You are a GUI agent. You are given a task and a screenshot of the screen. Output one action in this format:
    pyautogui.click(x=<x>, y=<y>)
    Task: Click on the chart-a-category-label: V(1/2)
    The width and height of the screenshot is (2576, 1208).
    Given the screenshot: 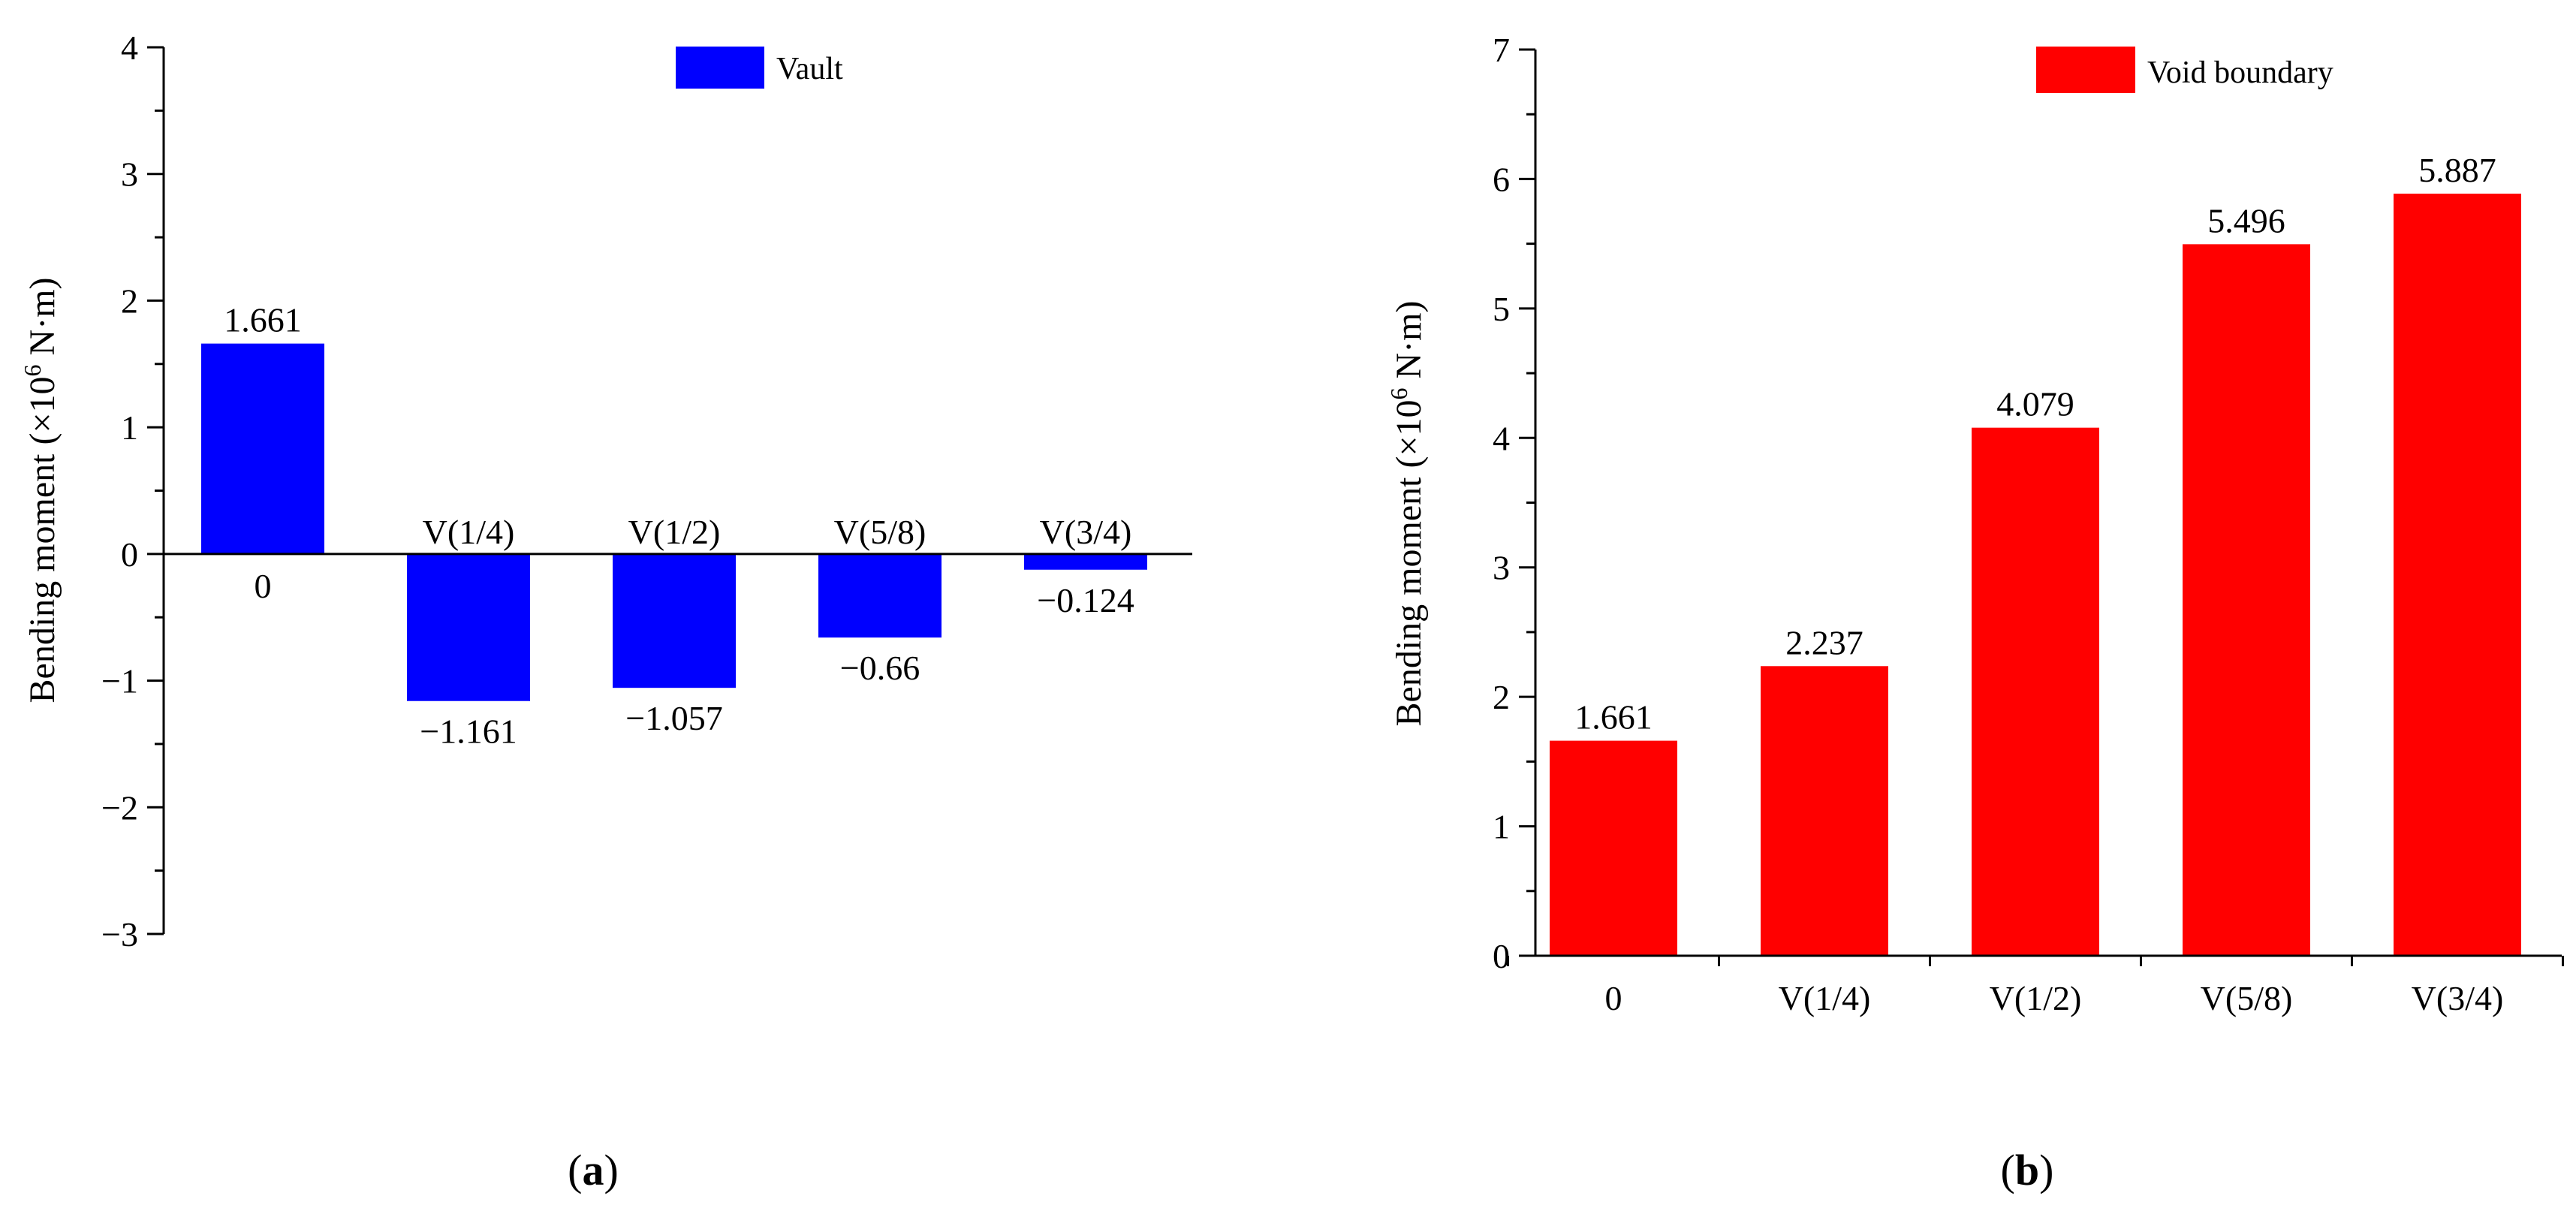 What is the action you would take?
    pyautogui.click(x=674, y=532)
    